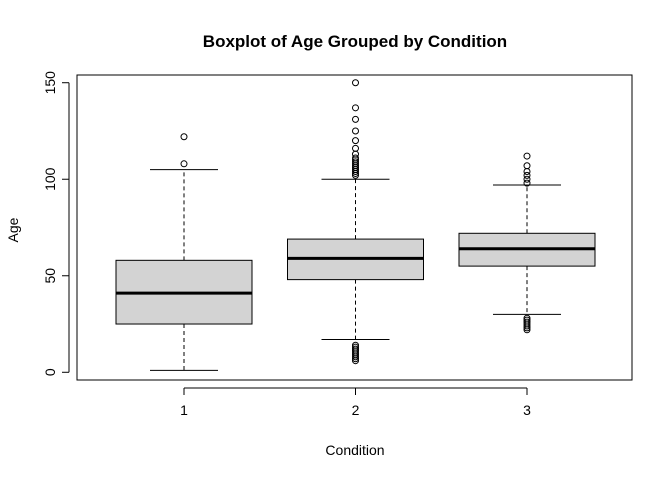  Describe the element at coordinates (50, 372) in the screenshot. I see `y-tick-label: 0` at that location.